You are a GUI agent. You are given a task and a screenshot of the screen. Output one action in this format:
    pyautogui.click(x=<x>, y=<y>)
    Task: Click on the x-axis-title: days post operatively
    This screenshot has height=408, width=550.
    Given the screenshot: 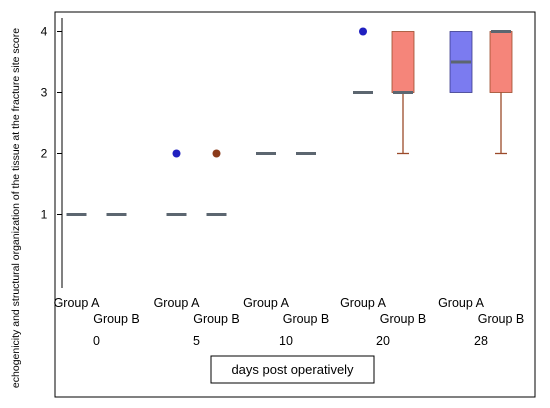 What is the action you would take?
    pyautogui.click(x=292, y=369)
    